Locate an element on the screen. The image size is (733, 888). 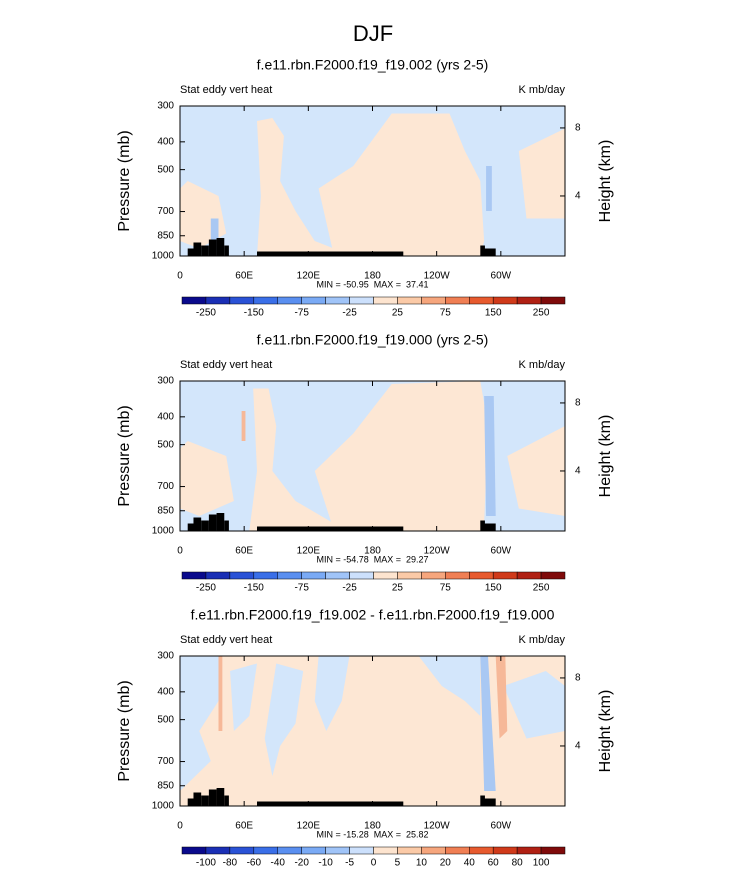
left-label: Stat eddy vert heat is located at coordinates (226, 640).